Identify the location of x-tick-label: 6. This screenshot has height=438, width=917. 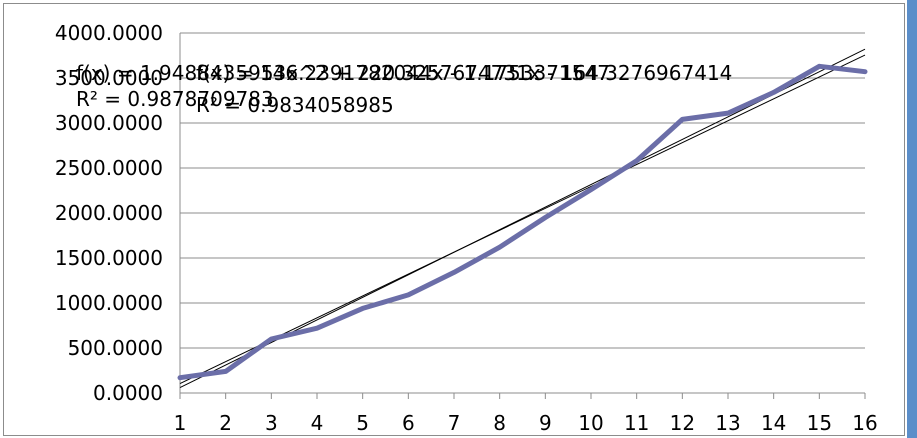
(408, 423).